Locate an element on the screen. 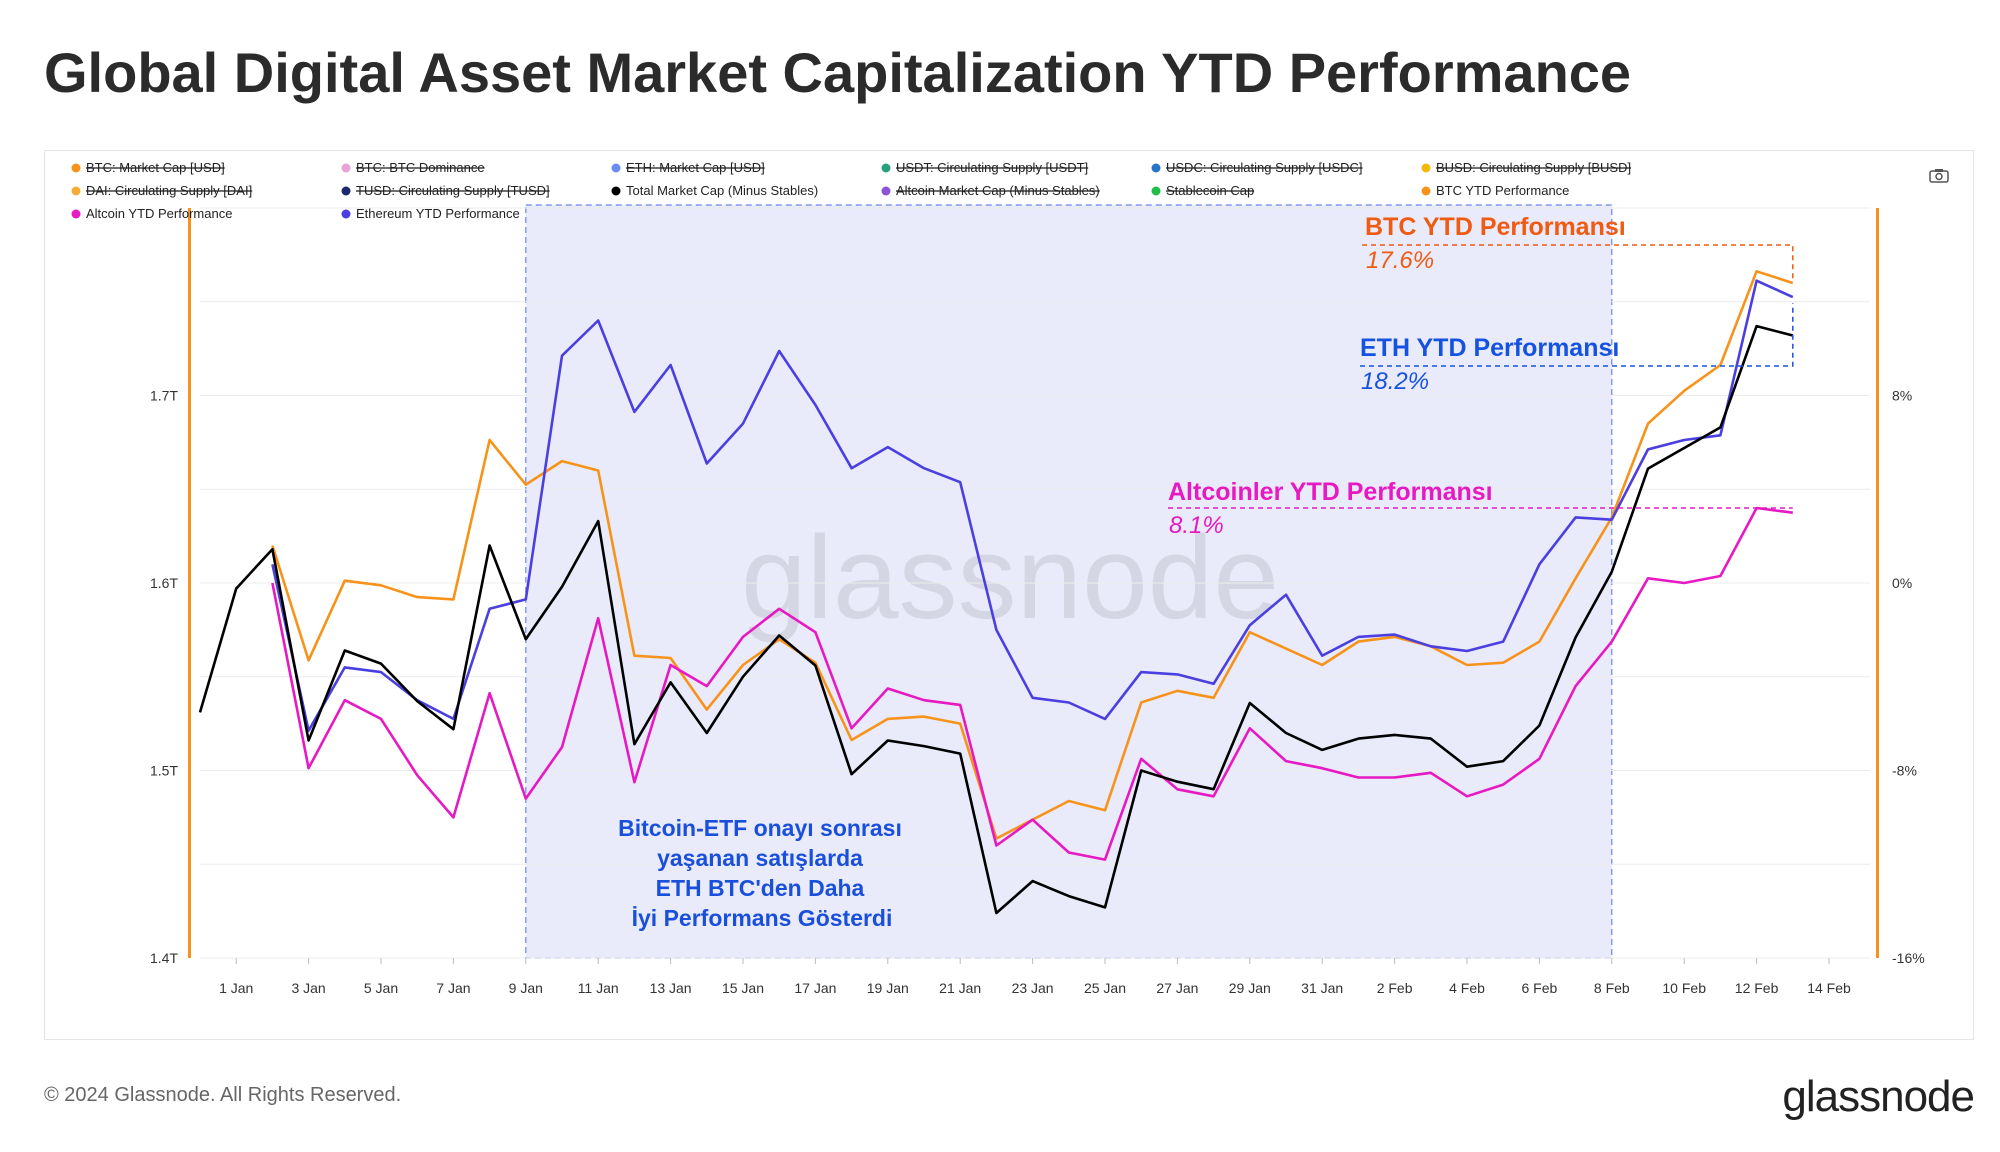 The width and height of the screenshot is (2000, 1152). legend-item: Stablecoin Cap is located at coordinates (1203, 190).